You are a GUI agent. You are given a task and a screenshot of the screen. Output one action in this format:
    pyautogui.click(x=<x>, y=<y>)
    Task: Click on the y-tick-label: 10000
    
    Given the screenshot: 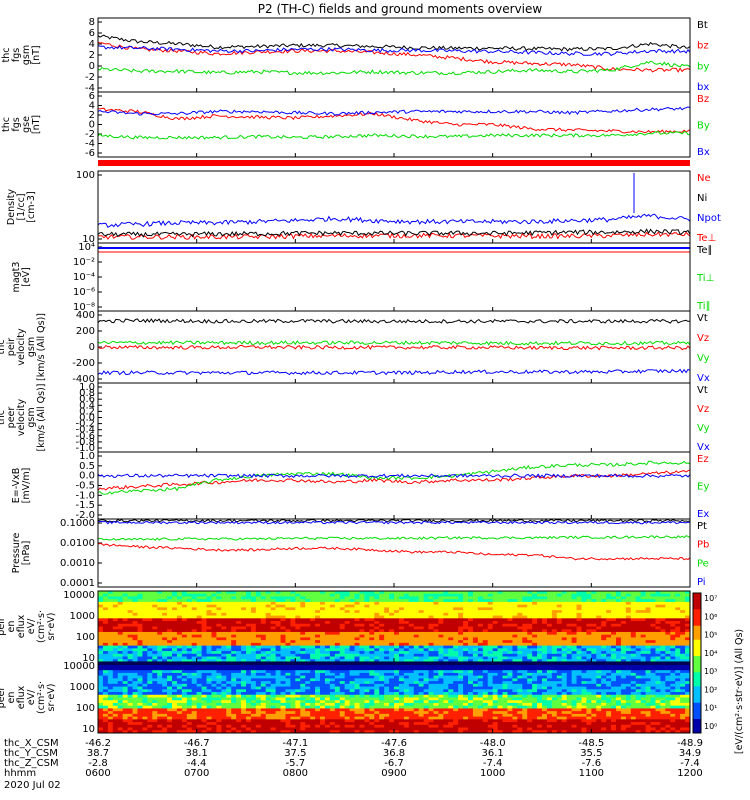 What is the action you would take?
    pyautogui.click(x=79, y=595)
    